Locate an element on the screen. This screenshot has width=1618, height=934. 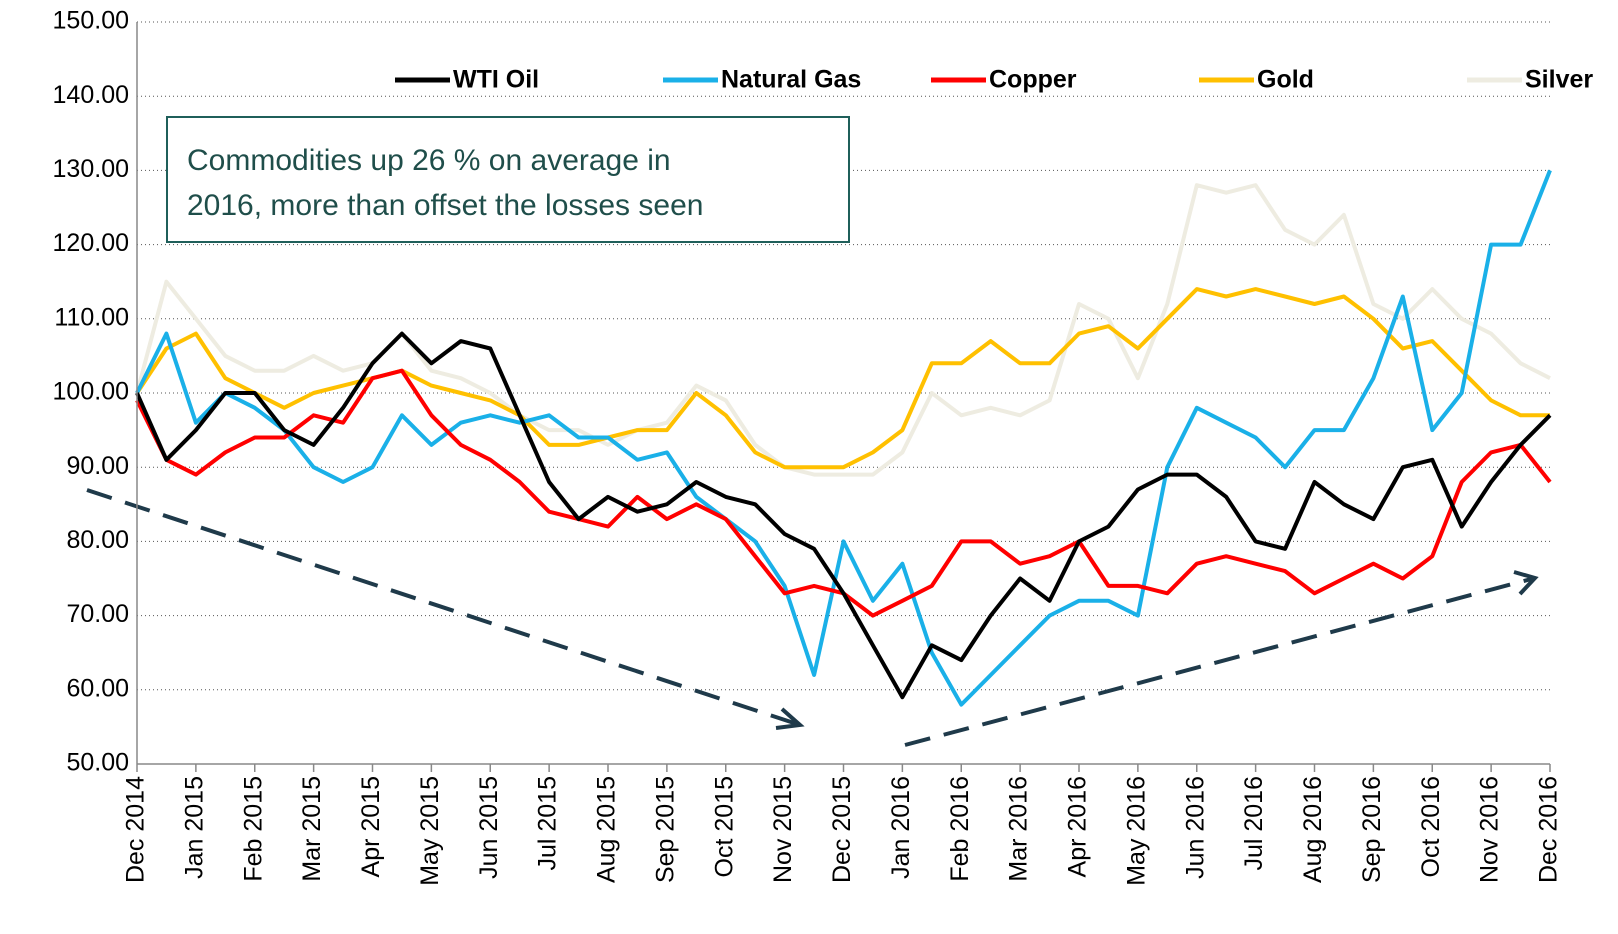
x-tick-label: Aug 2015 is located at coordinates (607, 829).